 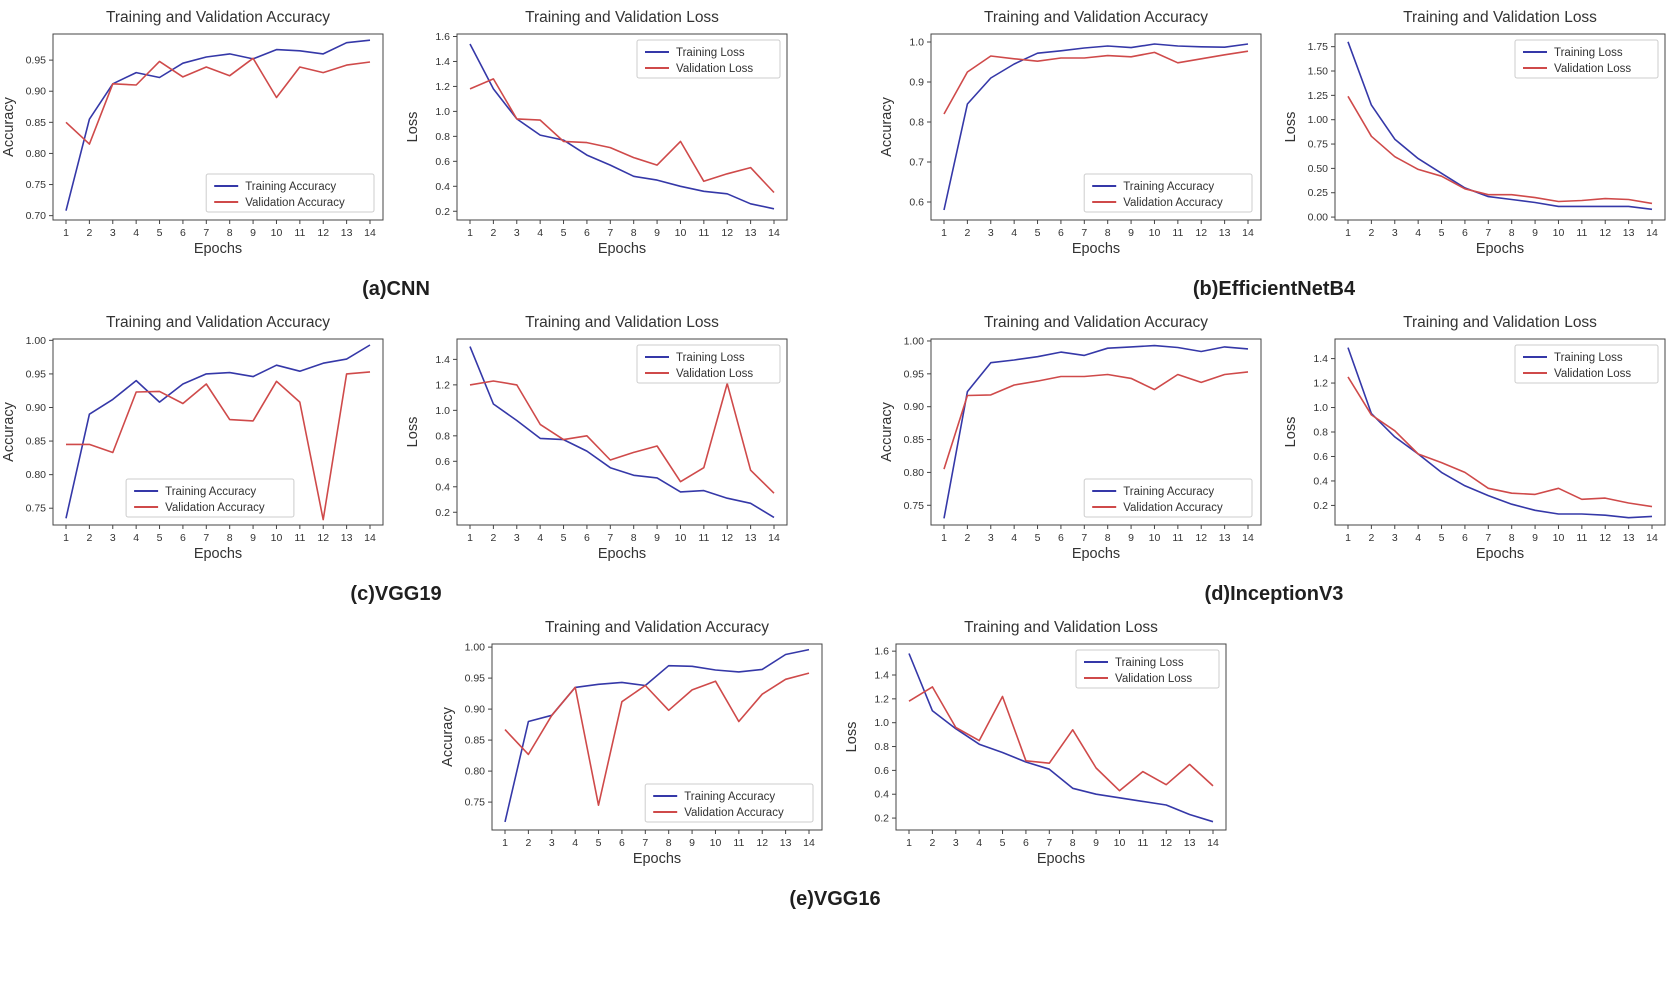 I want to click on chart-title: Training and Validation Accuracy, so click(x=218, y=322).